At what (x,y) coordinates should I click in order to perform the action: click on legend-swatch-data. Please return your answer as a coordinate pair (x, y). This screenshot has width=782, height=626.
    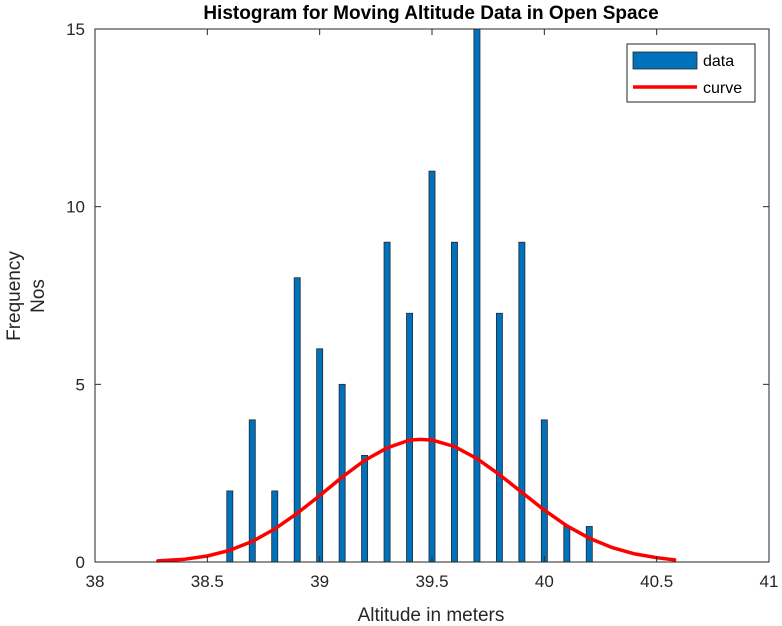
    Looking at the image, I should click on (665, 60).